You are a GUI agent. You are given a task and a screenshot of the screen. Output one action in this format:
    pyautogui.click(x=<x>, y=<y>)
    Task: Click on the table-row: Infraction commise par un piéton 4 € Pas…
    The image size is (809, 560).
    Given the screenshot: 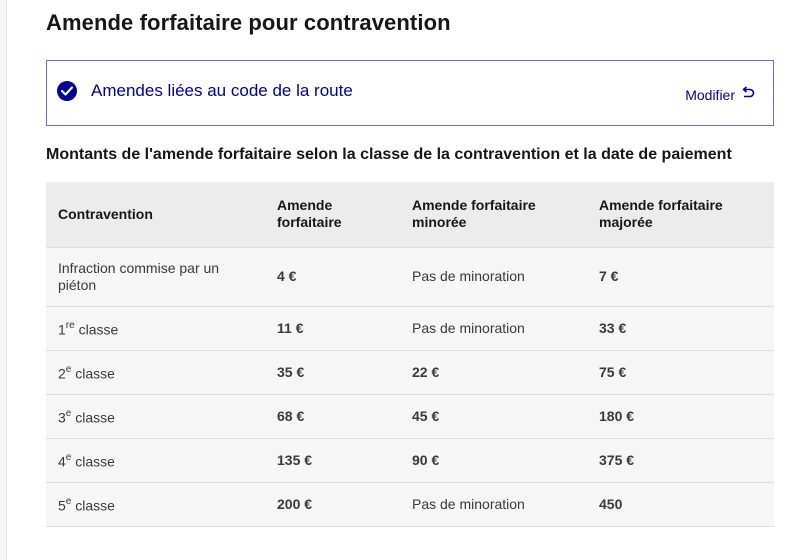 What is the action you would take?
    pyautogui.click(x=410, y=276)
    